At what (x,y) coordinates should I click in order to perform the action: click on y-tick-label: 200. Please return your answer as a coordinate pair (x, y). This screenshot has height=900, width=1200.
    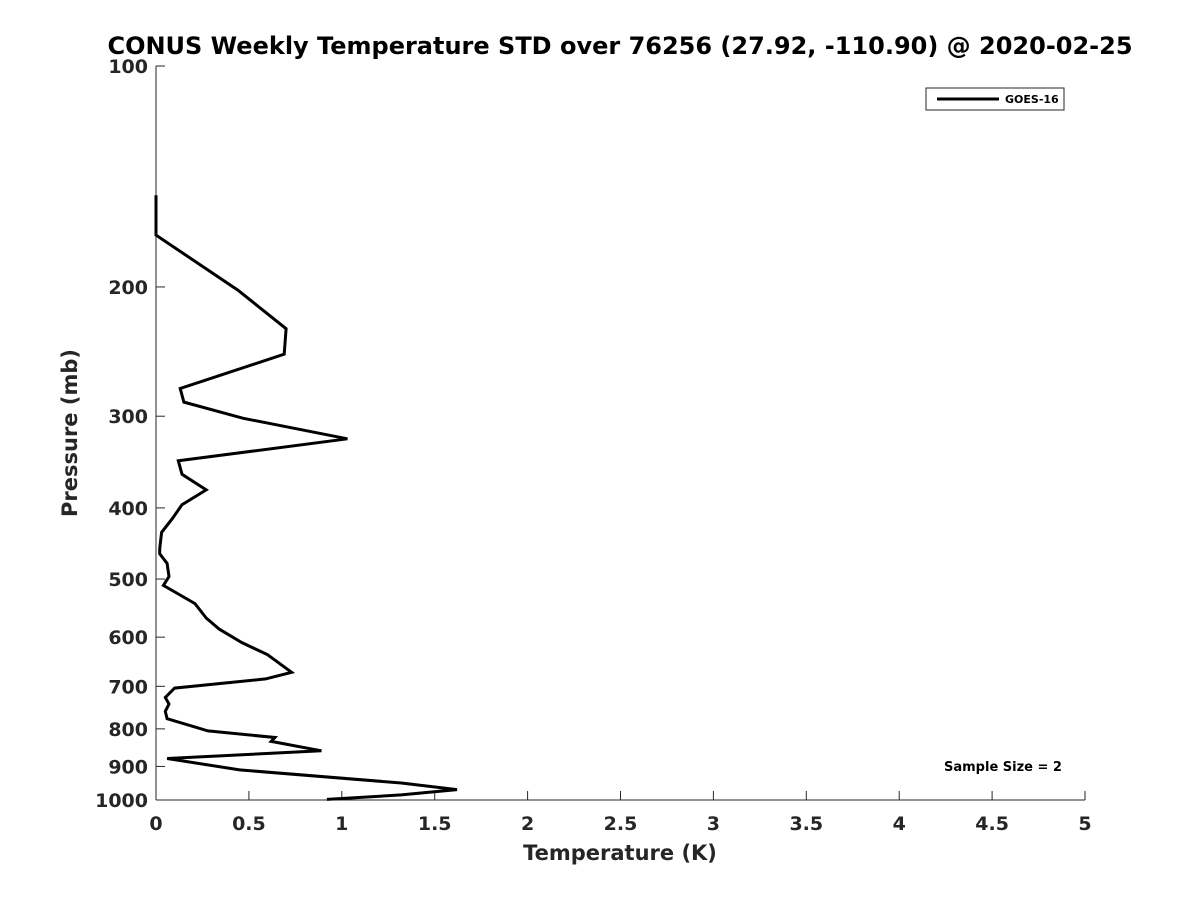
    Looking at the image, I should click on (128, 288).